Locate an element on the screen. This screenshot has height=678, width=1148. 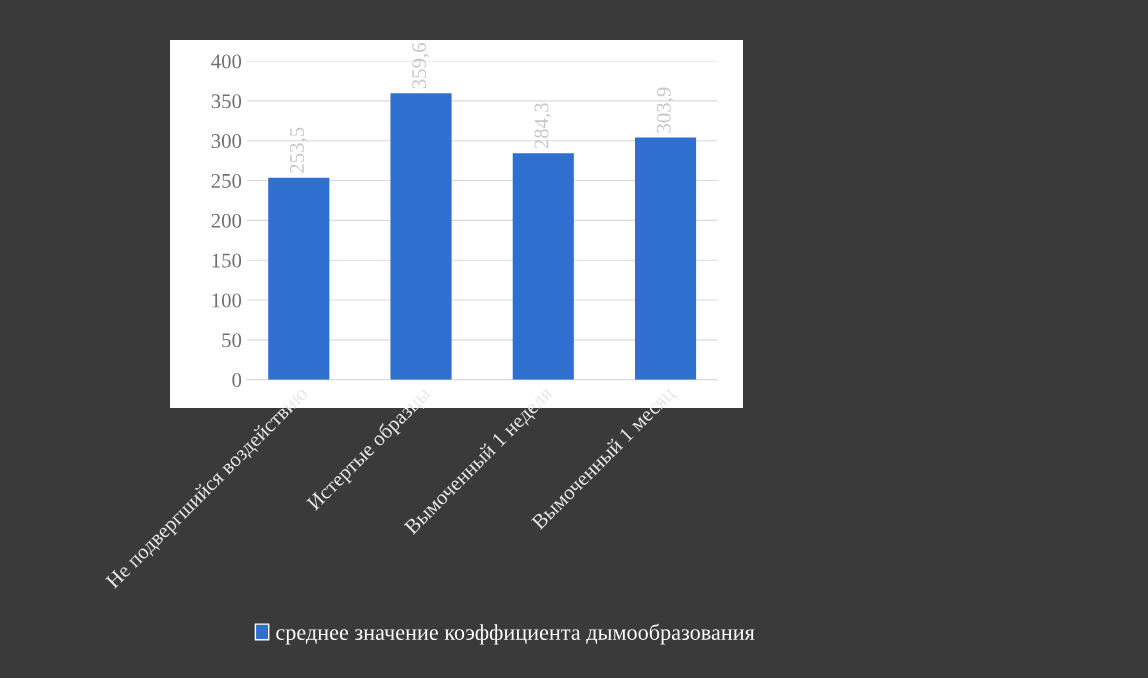
y-tick-label: 50 is located at coordinates (232, 340).